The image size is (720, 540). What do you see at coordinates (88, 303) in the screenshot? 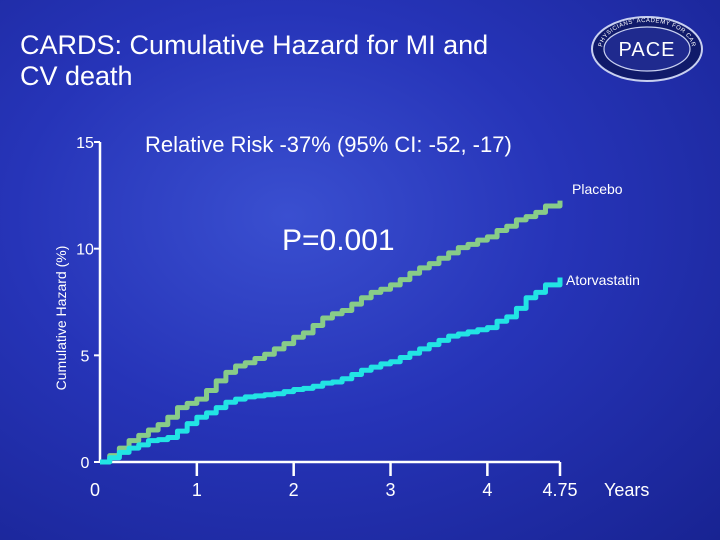
I see `y-ticks: 0 5 10 15` at bounding box center [88, 303].